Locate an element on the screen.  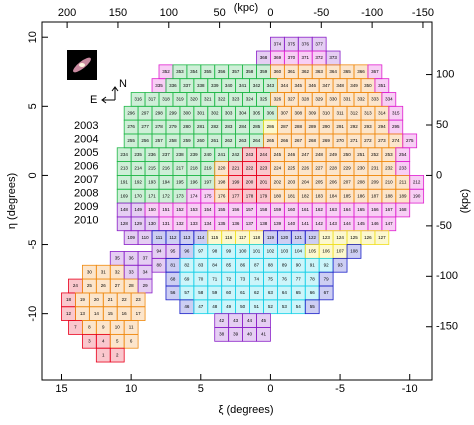
field-label: 78 is located at coordinates (313, 278).